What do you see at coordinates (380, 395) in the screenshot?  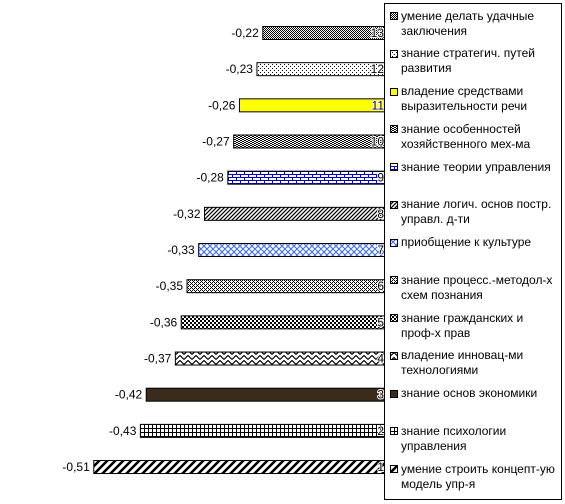 I see `point-label: 3` at bounding box center [380, 395].